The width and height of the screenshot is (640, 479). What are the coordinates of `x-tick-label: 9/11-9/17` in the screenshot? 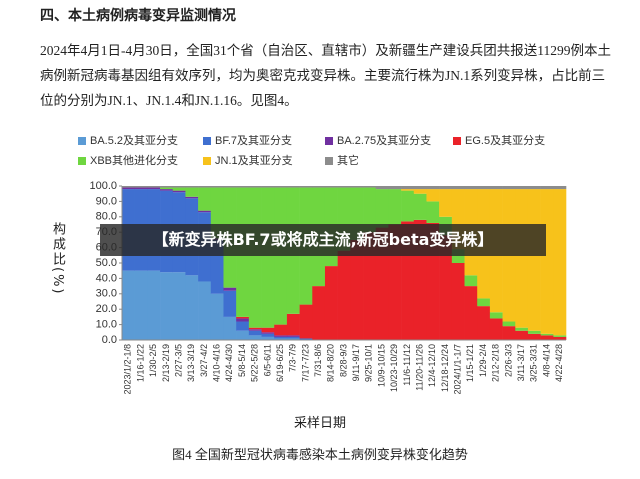 It's located at (356, 362).